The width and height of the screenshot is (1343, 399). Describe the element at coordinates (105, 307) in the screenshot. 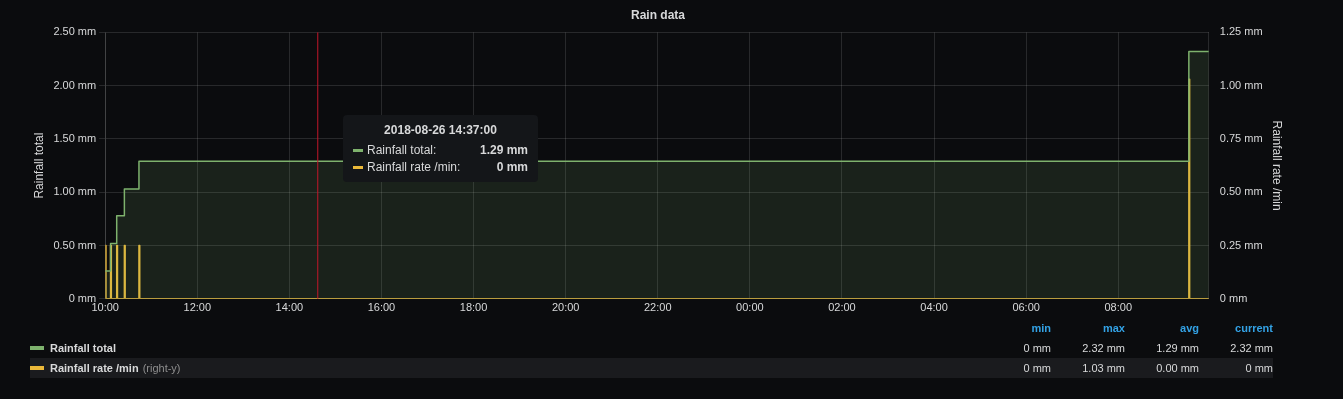

I see `x-tick-label: 10:00` at that location.